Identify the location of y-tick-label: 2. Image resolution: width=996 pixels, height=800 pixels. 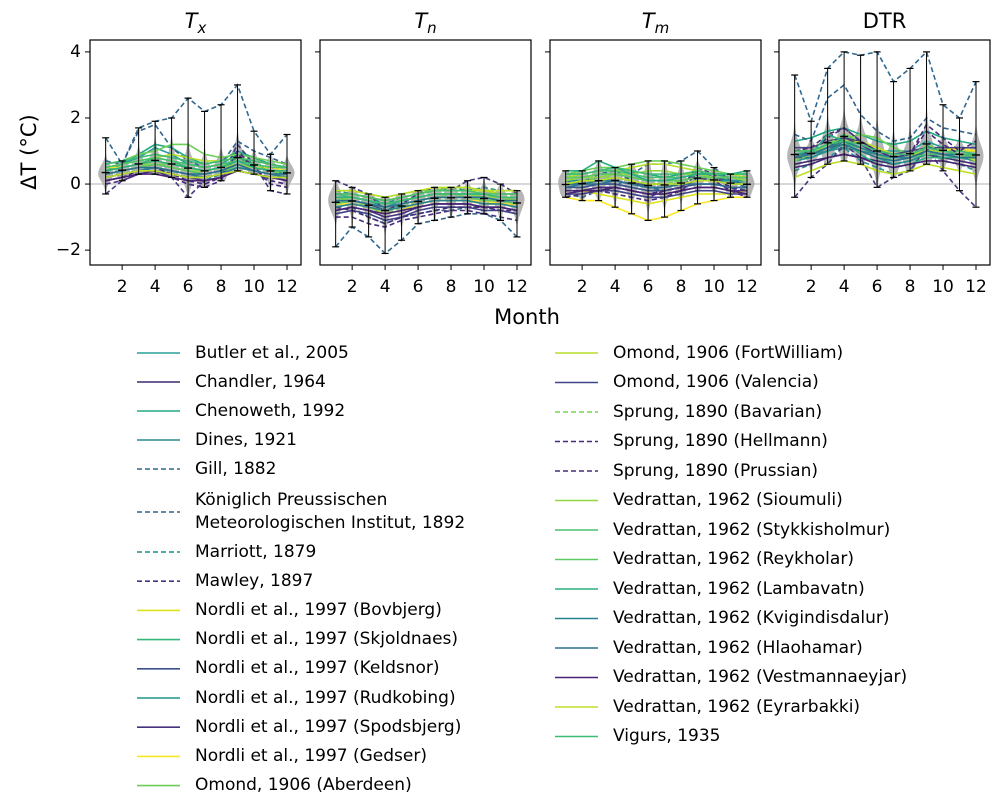
(75, 118).